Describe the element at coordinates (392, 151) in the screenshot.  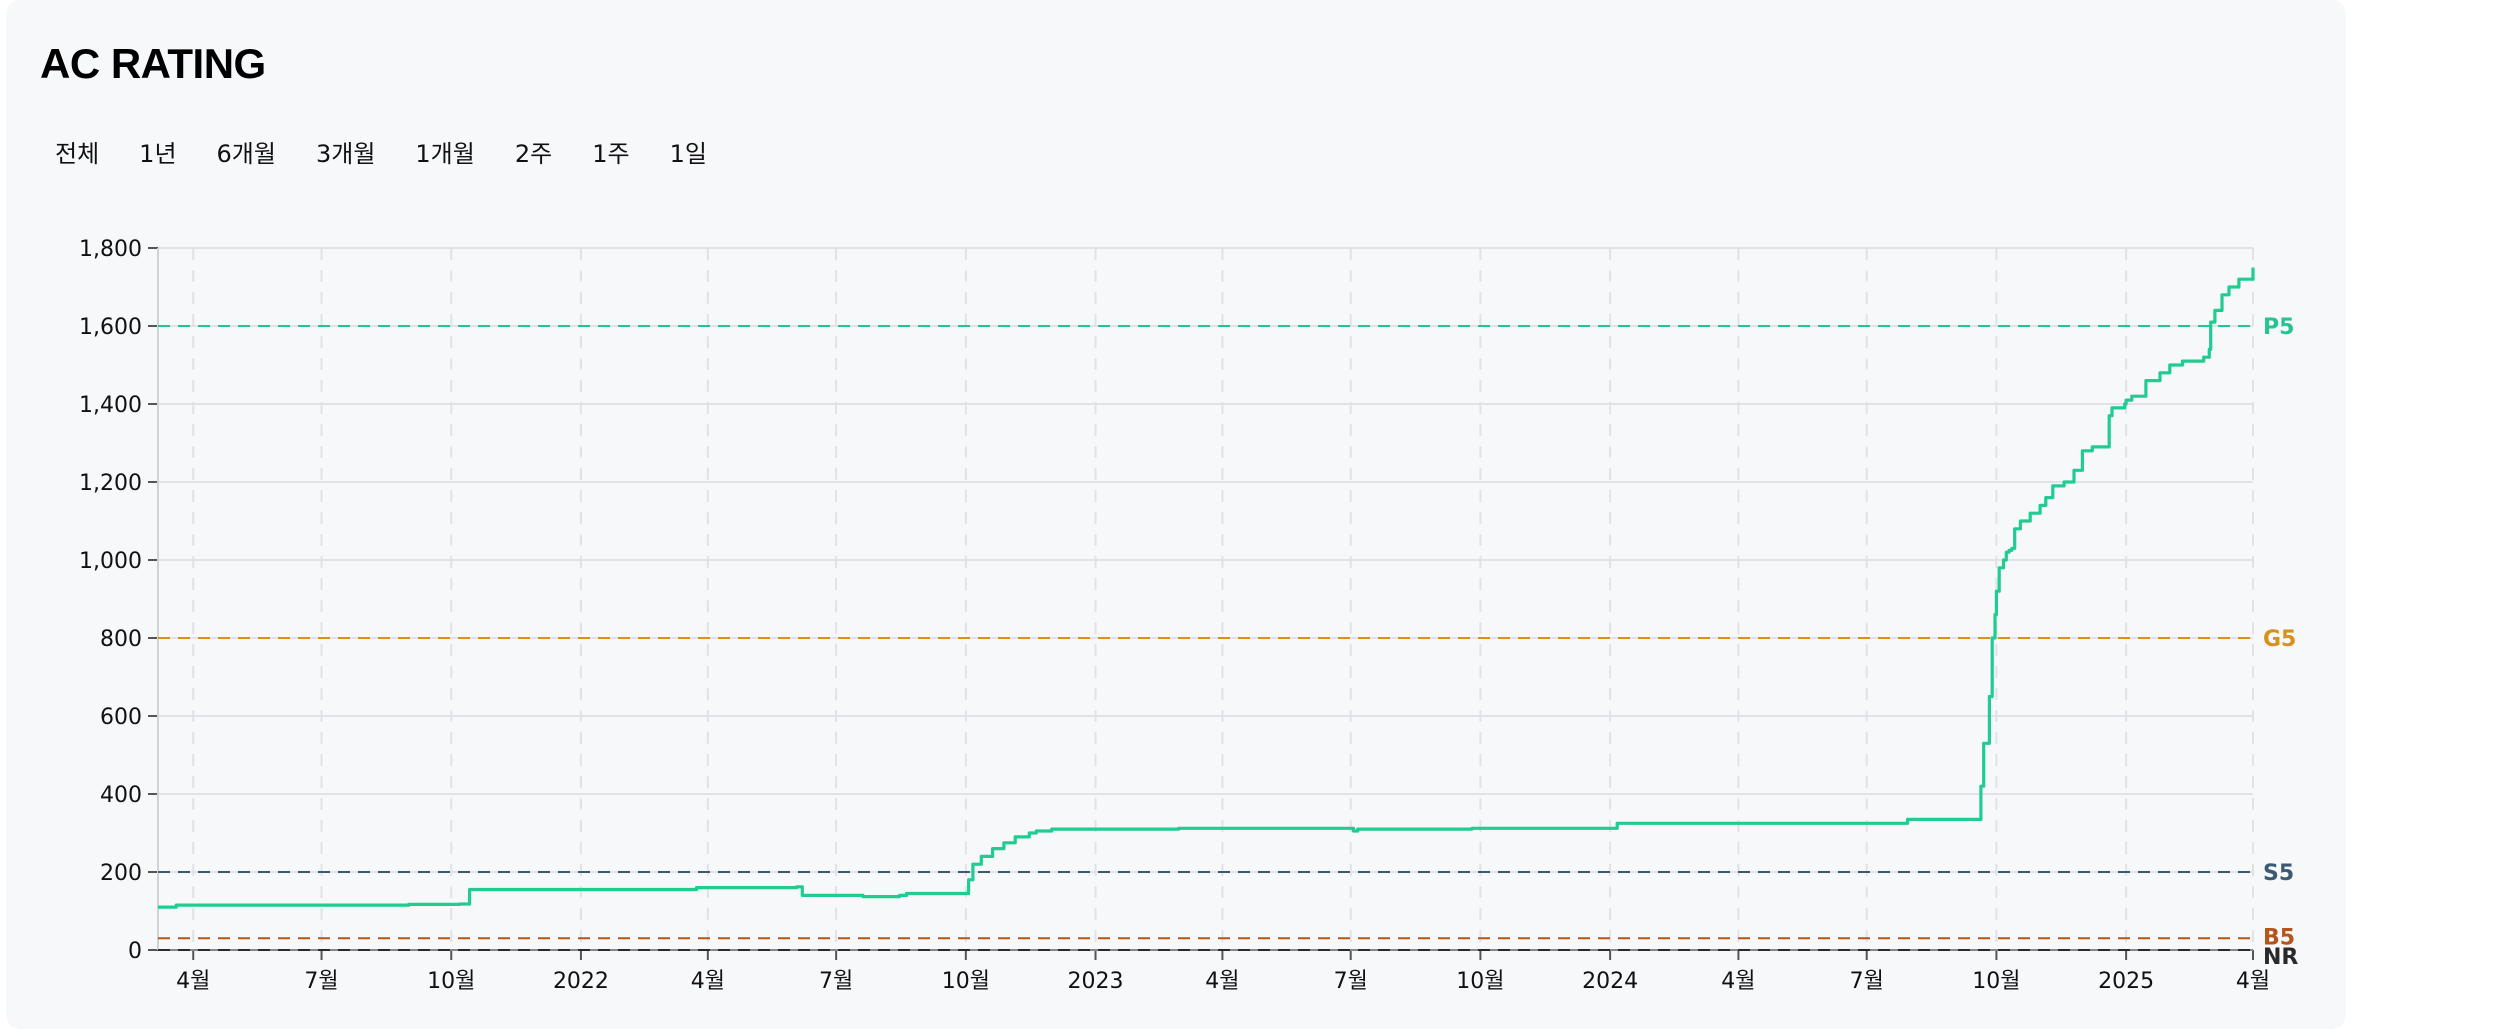
I see `range-selector: 전체 1년 6개월 3개월 1개월 2주 1주 1일` at that location.